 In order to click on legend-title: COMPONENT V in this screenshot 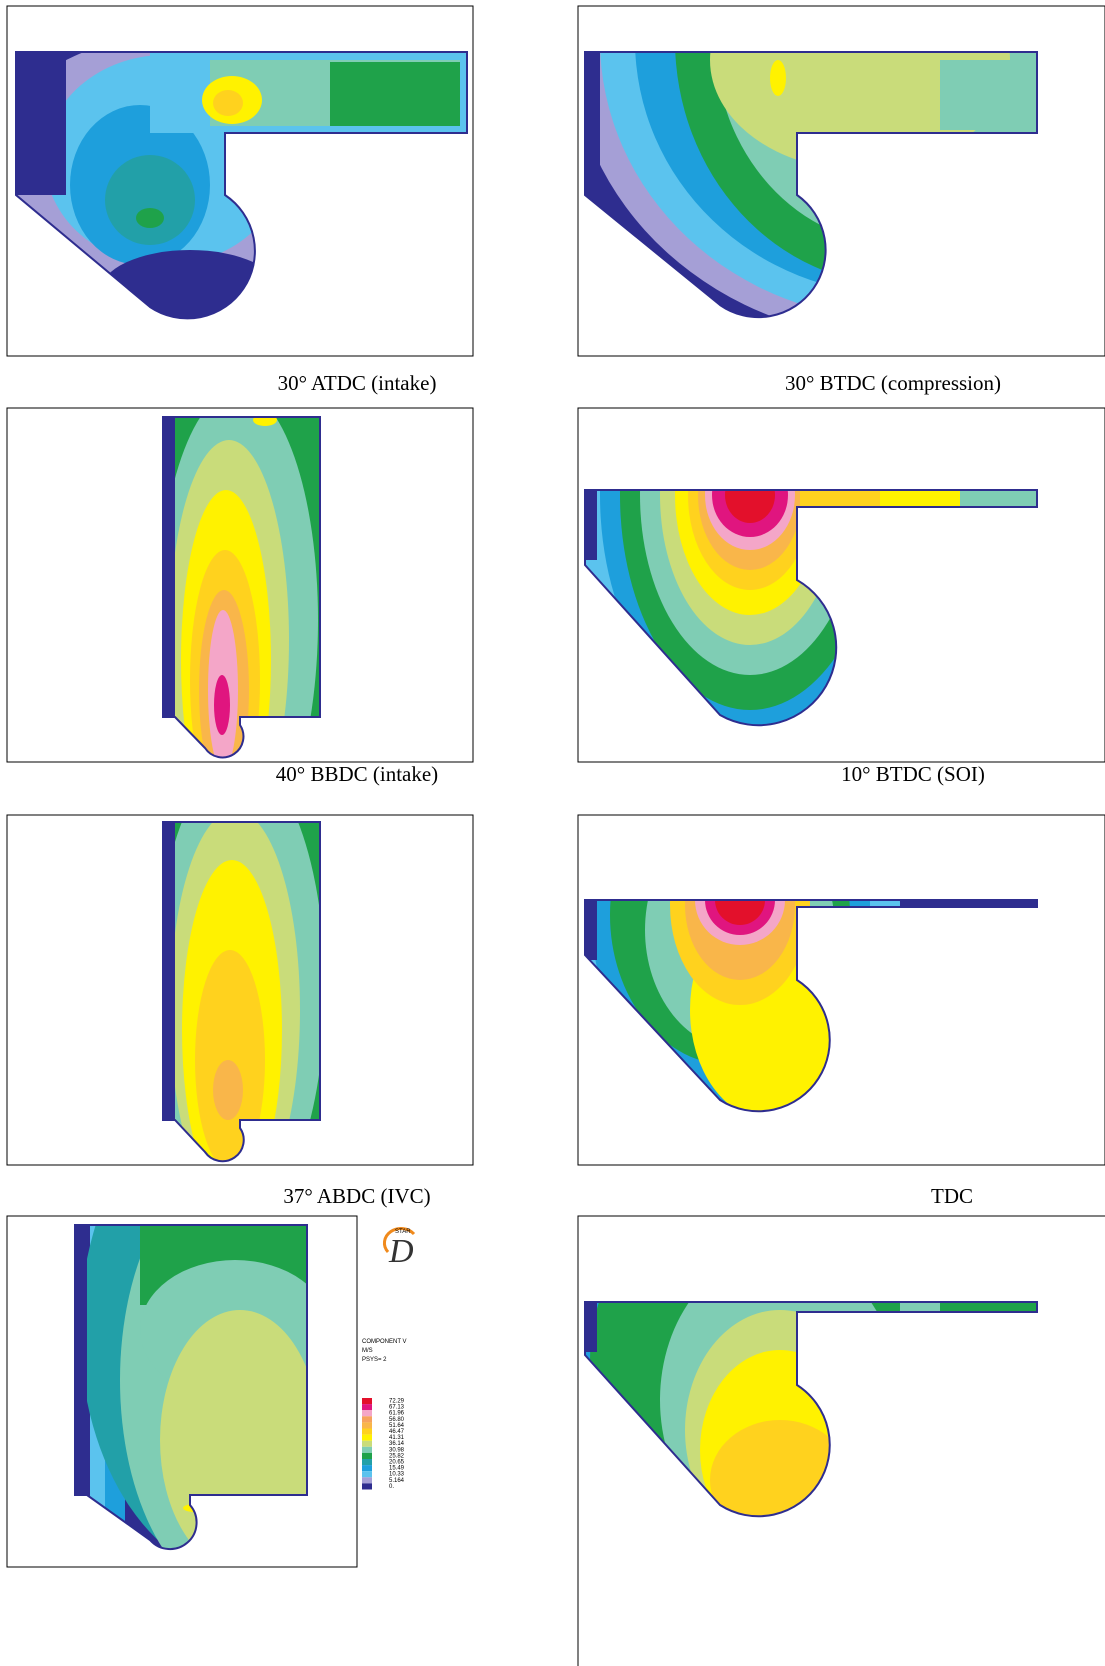, I will do `click(384, 1342)`.